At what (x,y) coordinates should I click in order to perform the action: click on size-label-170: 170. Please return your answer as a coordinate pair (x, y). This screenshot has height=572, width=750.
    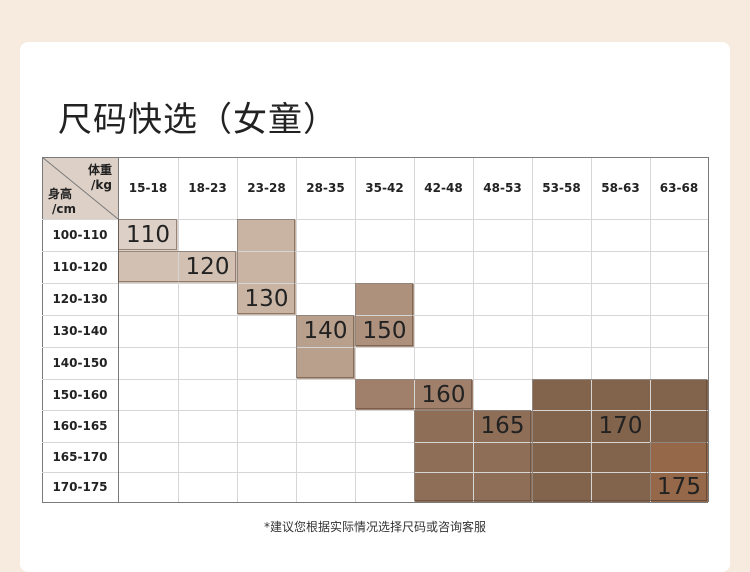
    Looking at the image, I should click on (620, 426).